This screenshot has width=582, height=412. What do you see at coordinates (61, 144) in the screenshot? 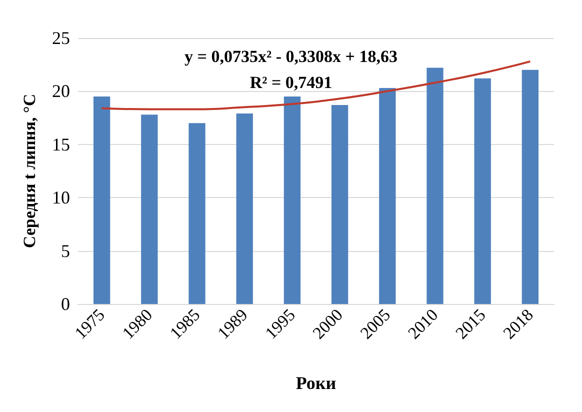
I see `y-tick-label: 15` at bounding box center [61, 144].